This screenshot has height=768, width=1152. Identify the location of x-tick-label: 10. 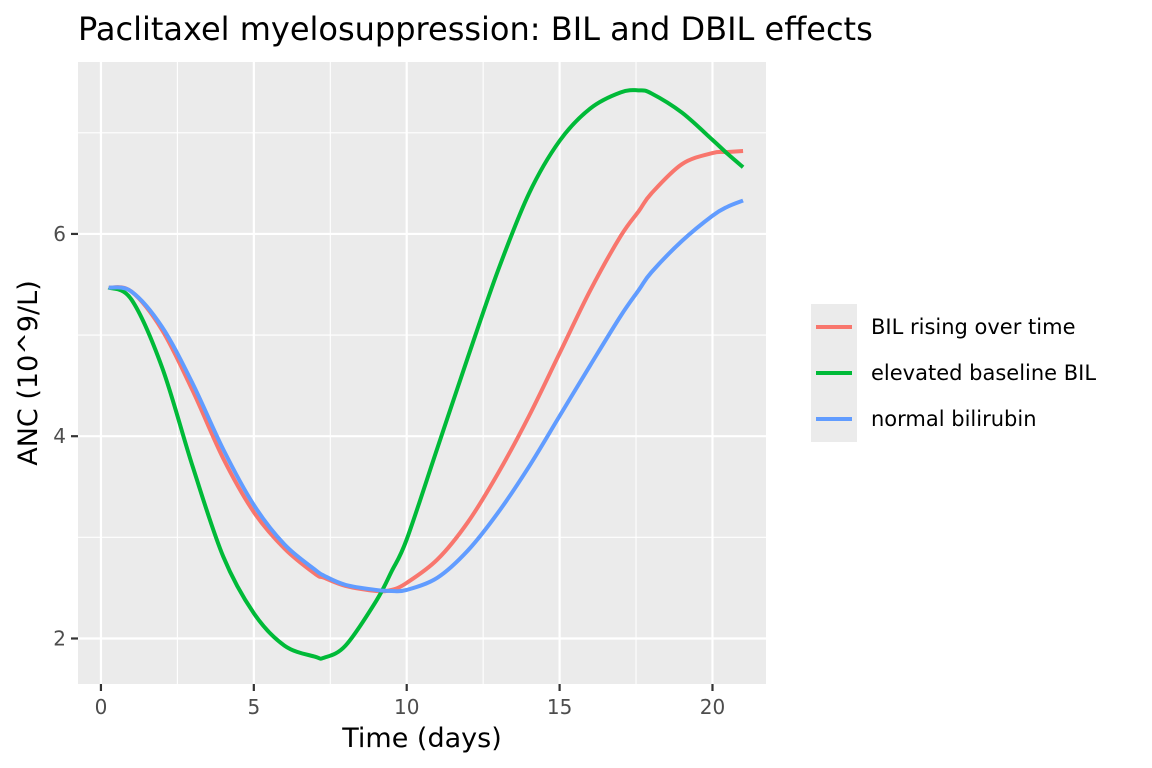
(406, 707).